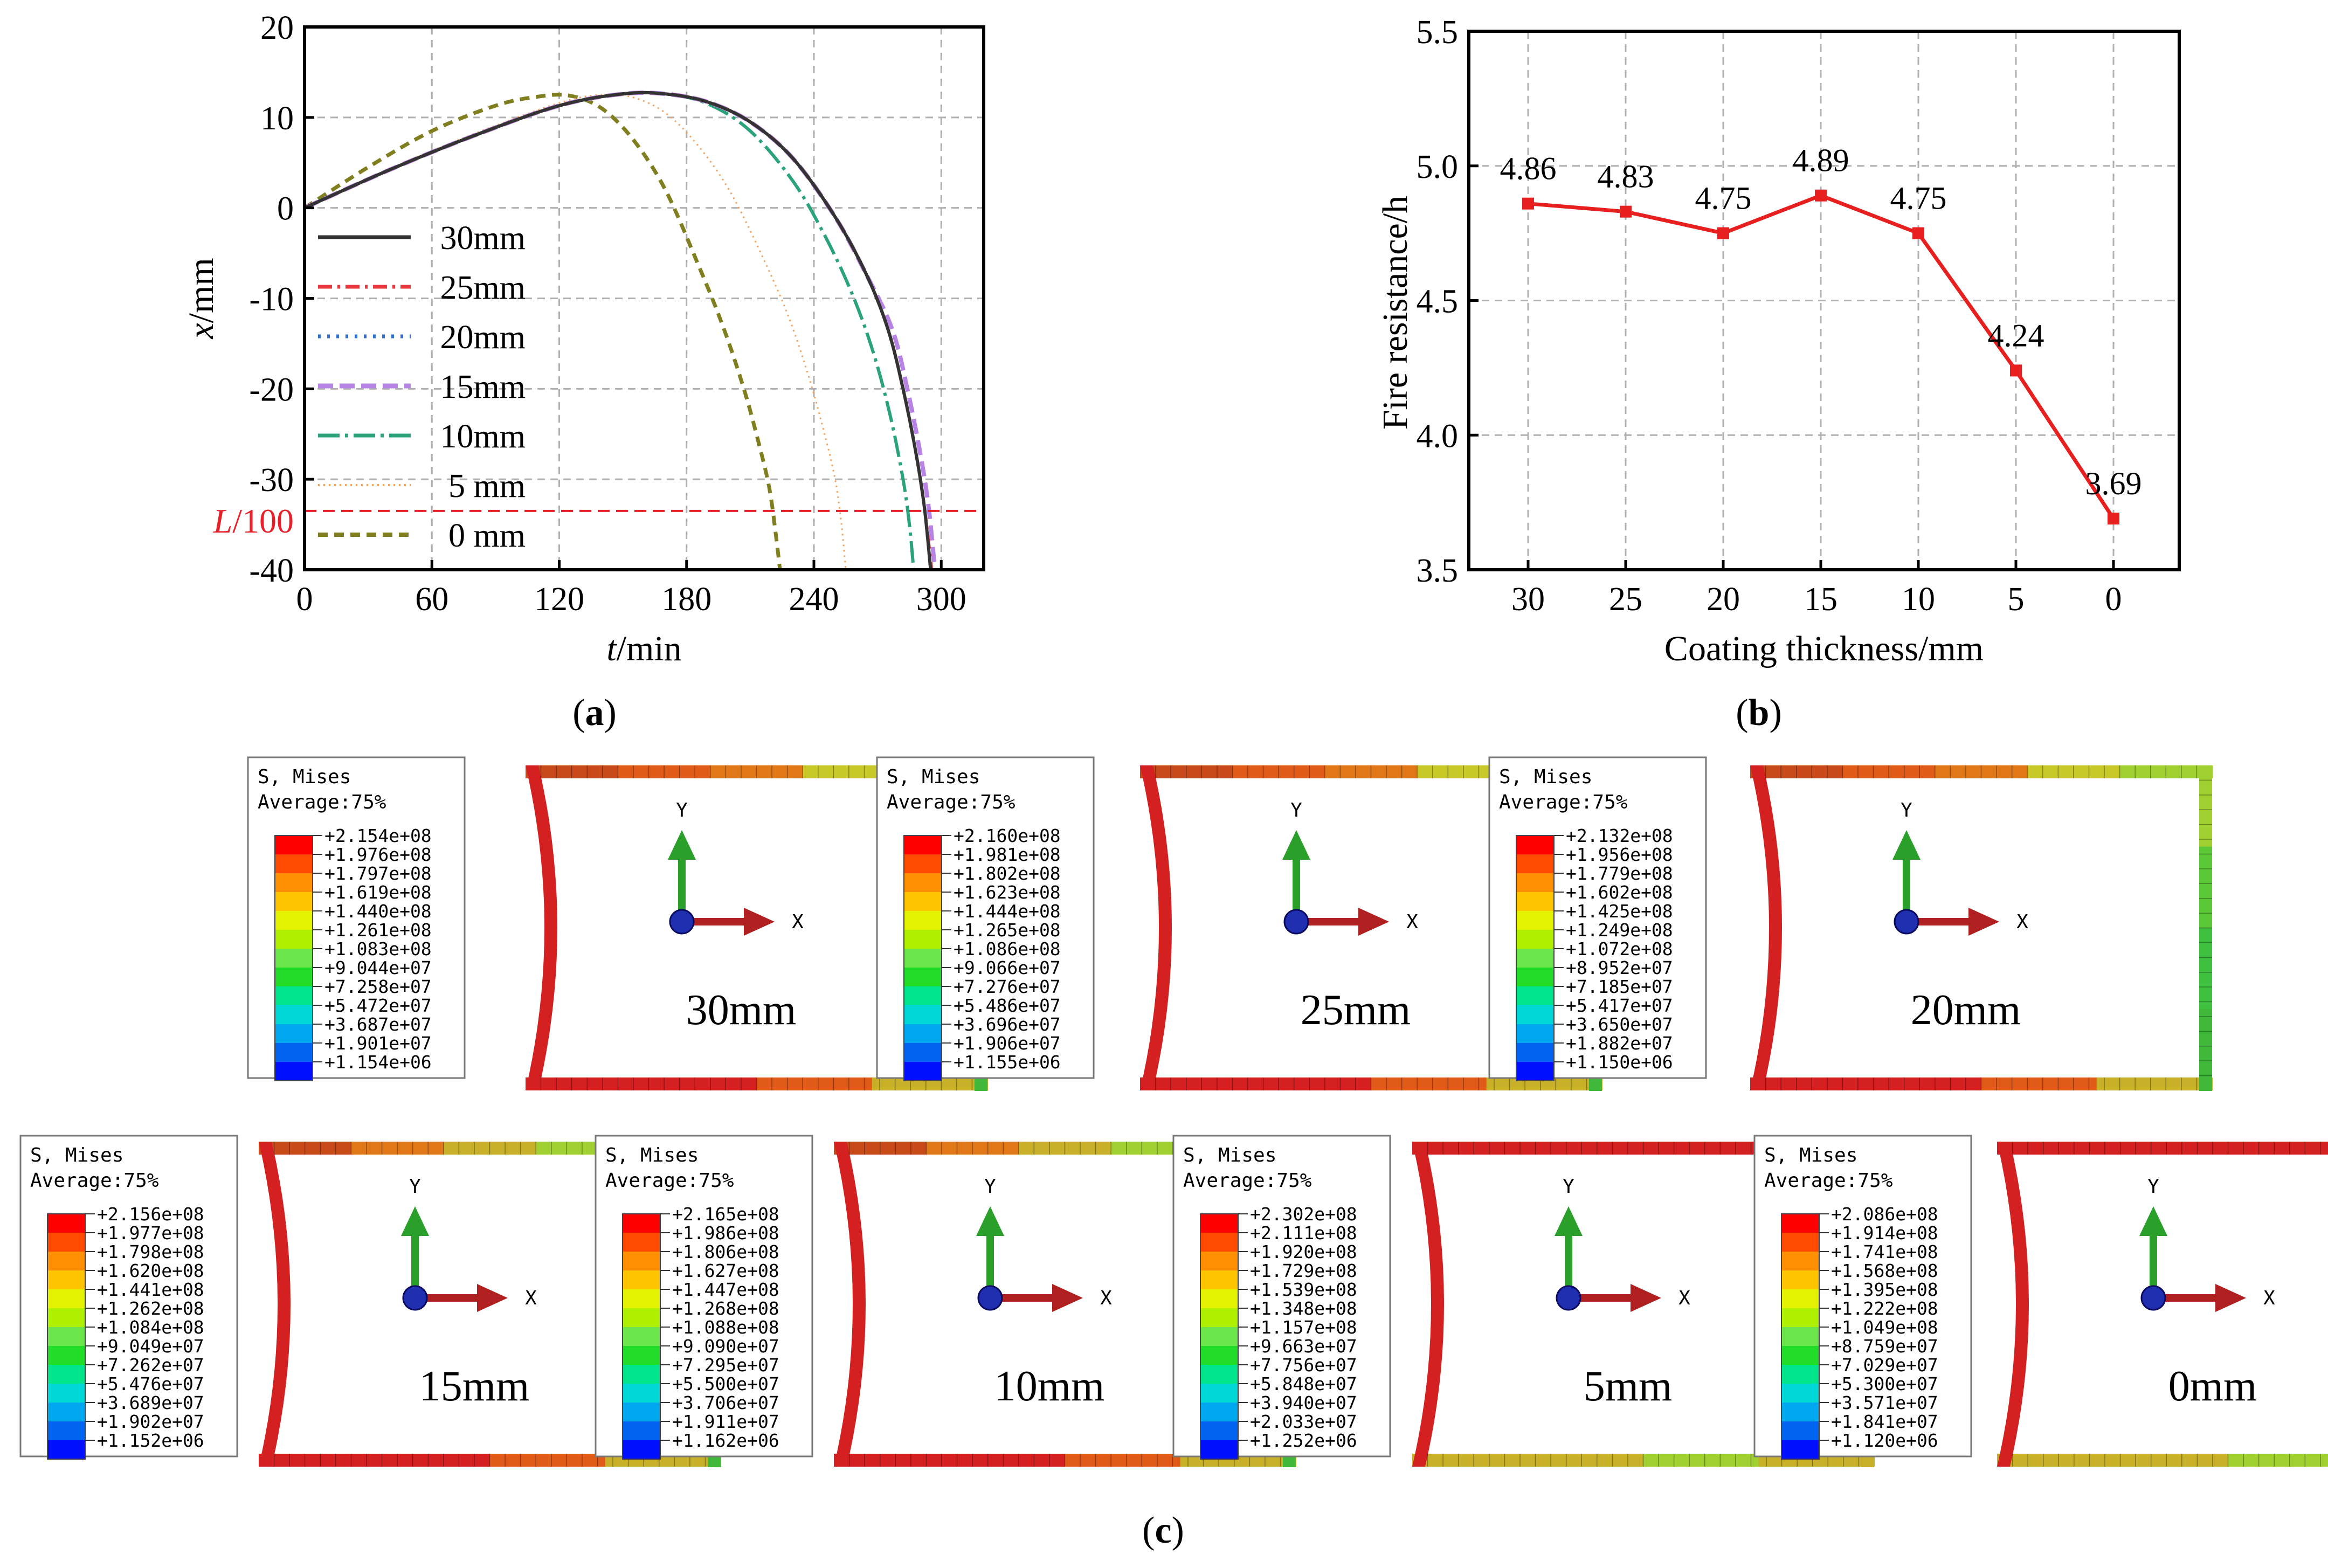  What do you see at coordinates (1770, 316) in the screenshot?
I see `chart-b-ticks: 30 25 20 15 10 5 0 3.5 4.0 4.5 5.0 5.5` at bounding box center [1770, 316].